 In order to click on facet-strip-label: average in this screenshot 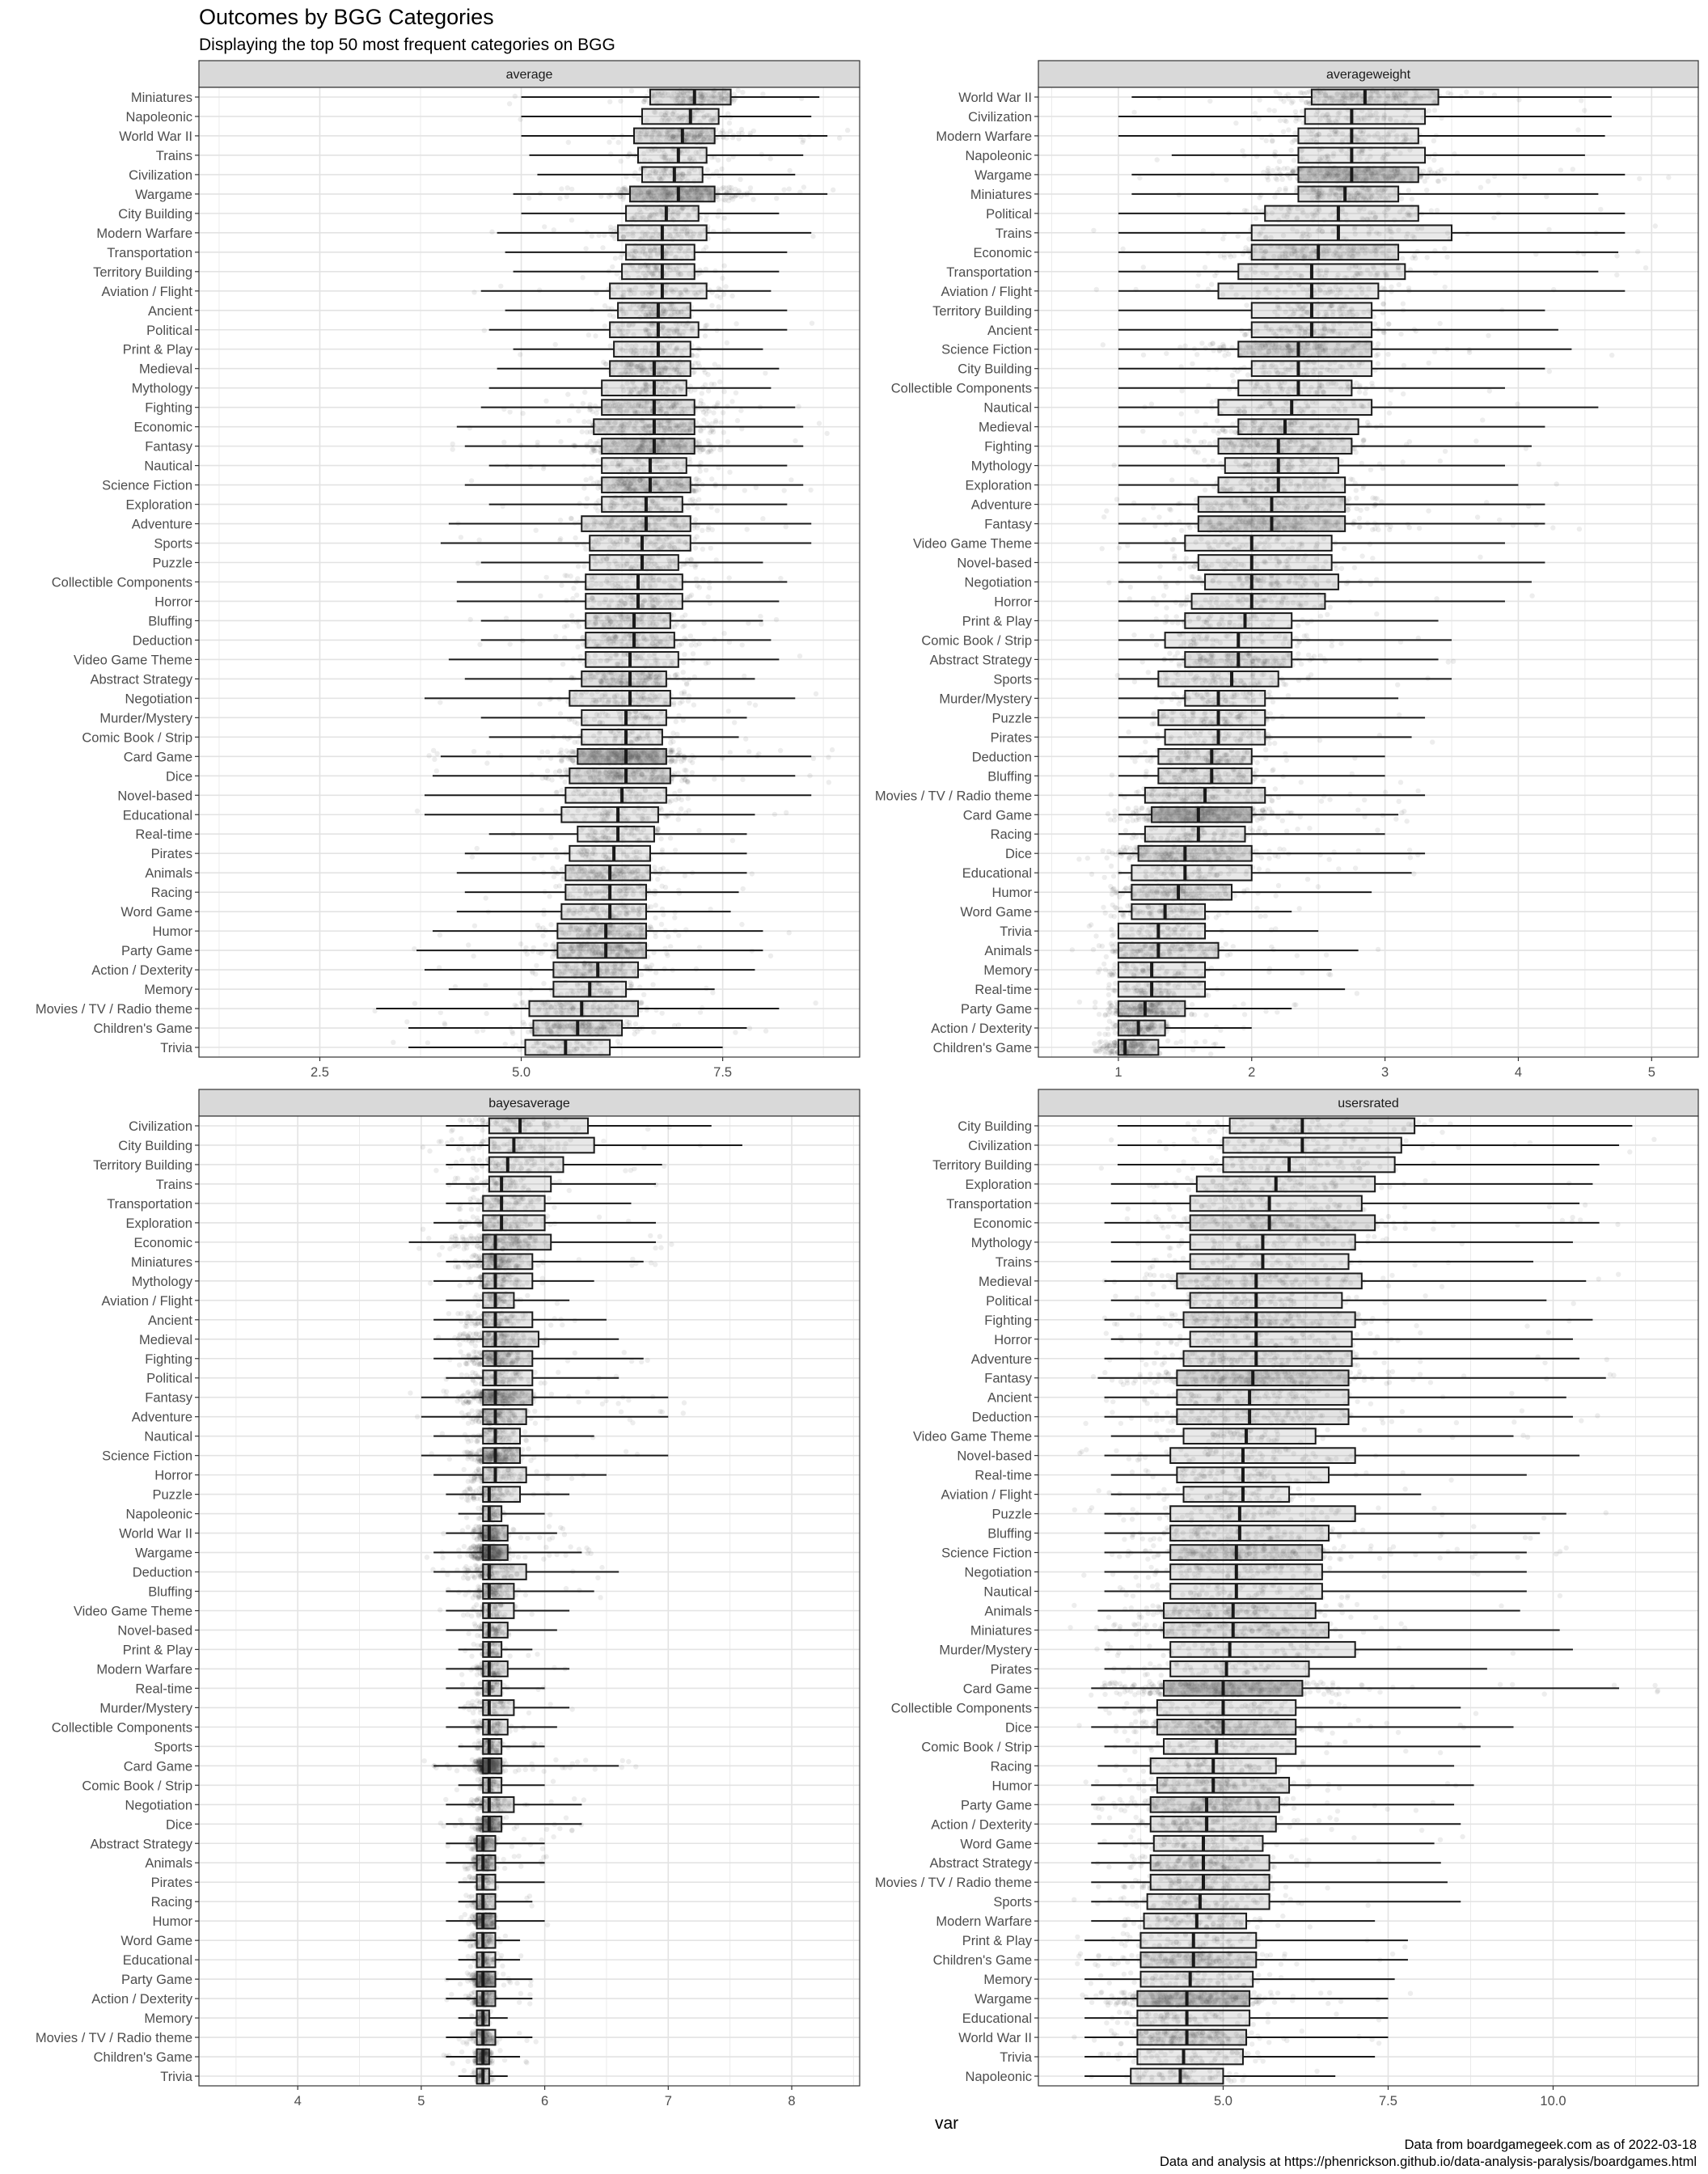, I will do `click(529, 75)`.